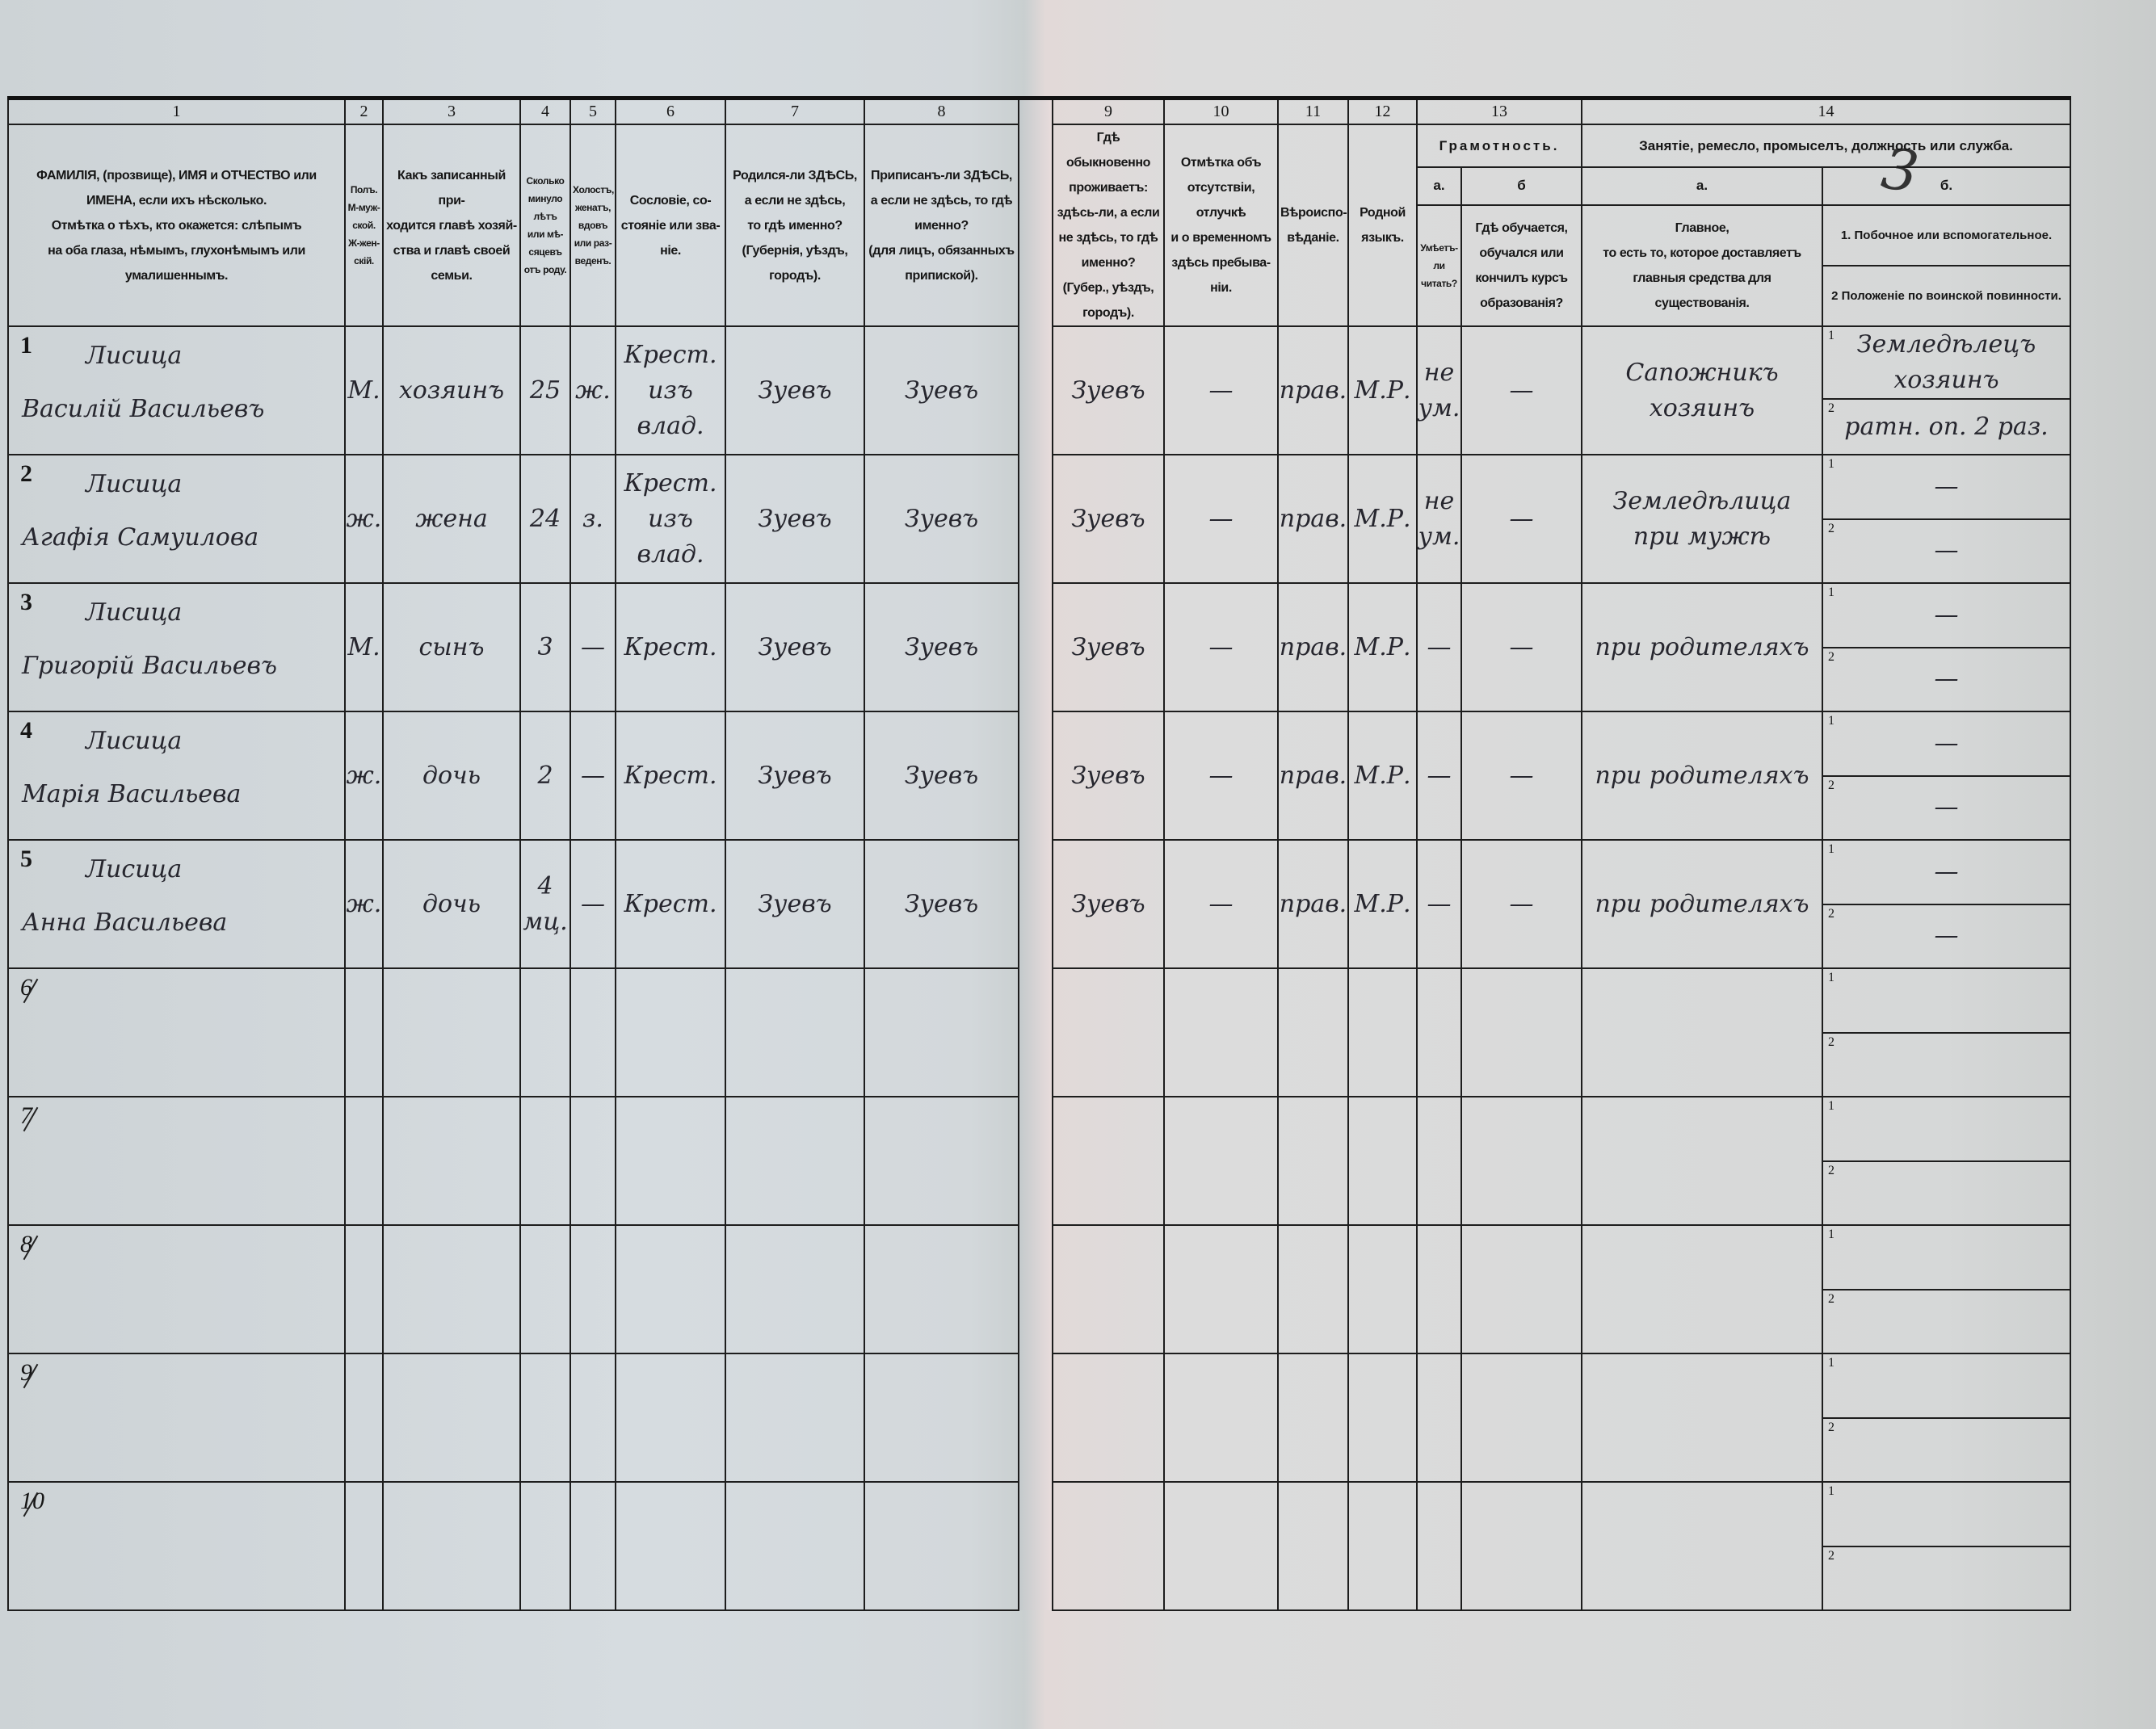  I want to click on relation-cell: жена, so click(451, 519).